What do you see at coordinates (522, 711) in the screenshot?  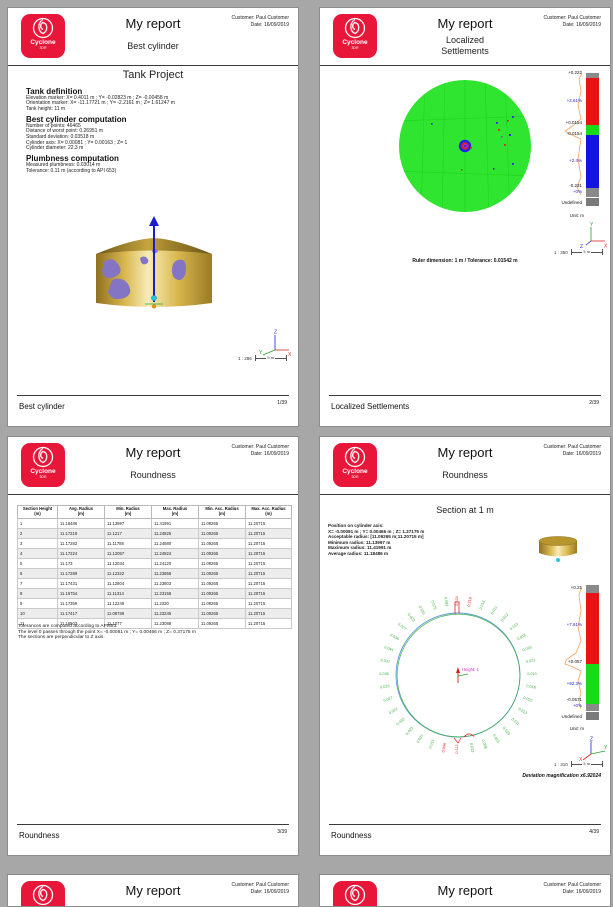 I see `dial-tick-label: 0.013` at bounding box center [522, 711].